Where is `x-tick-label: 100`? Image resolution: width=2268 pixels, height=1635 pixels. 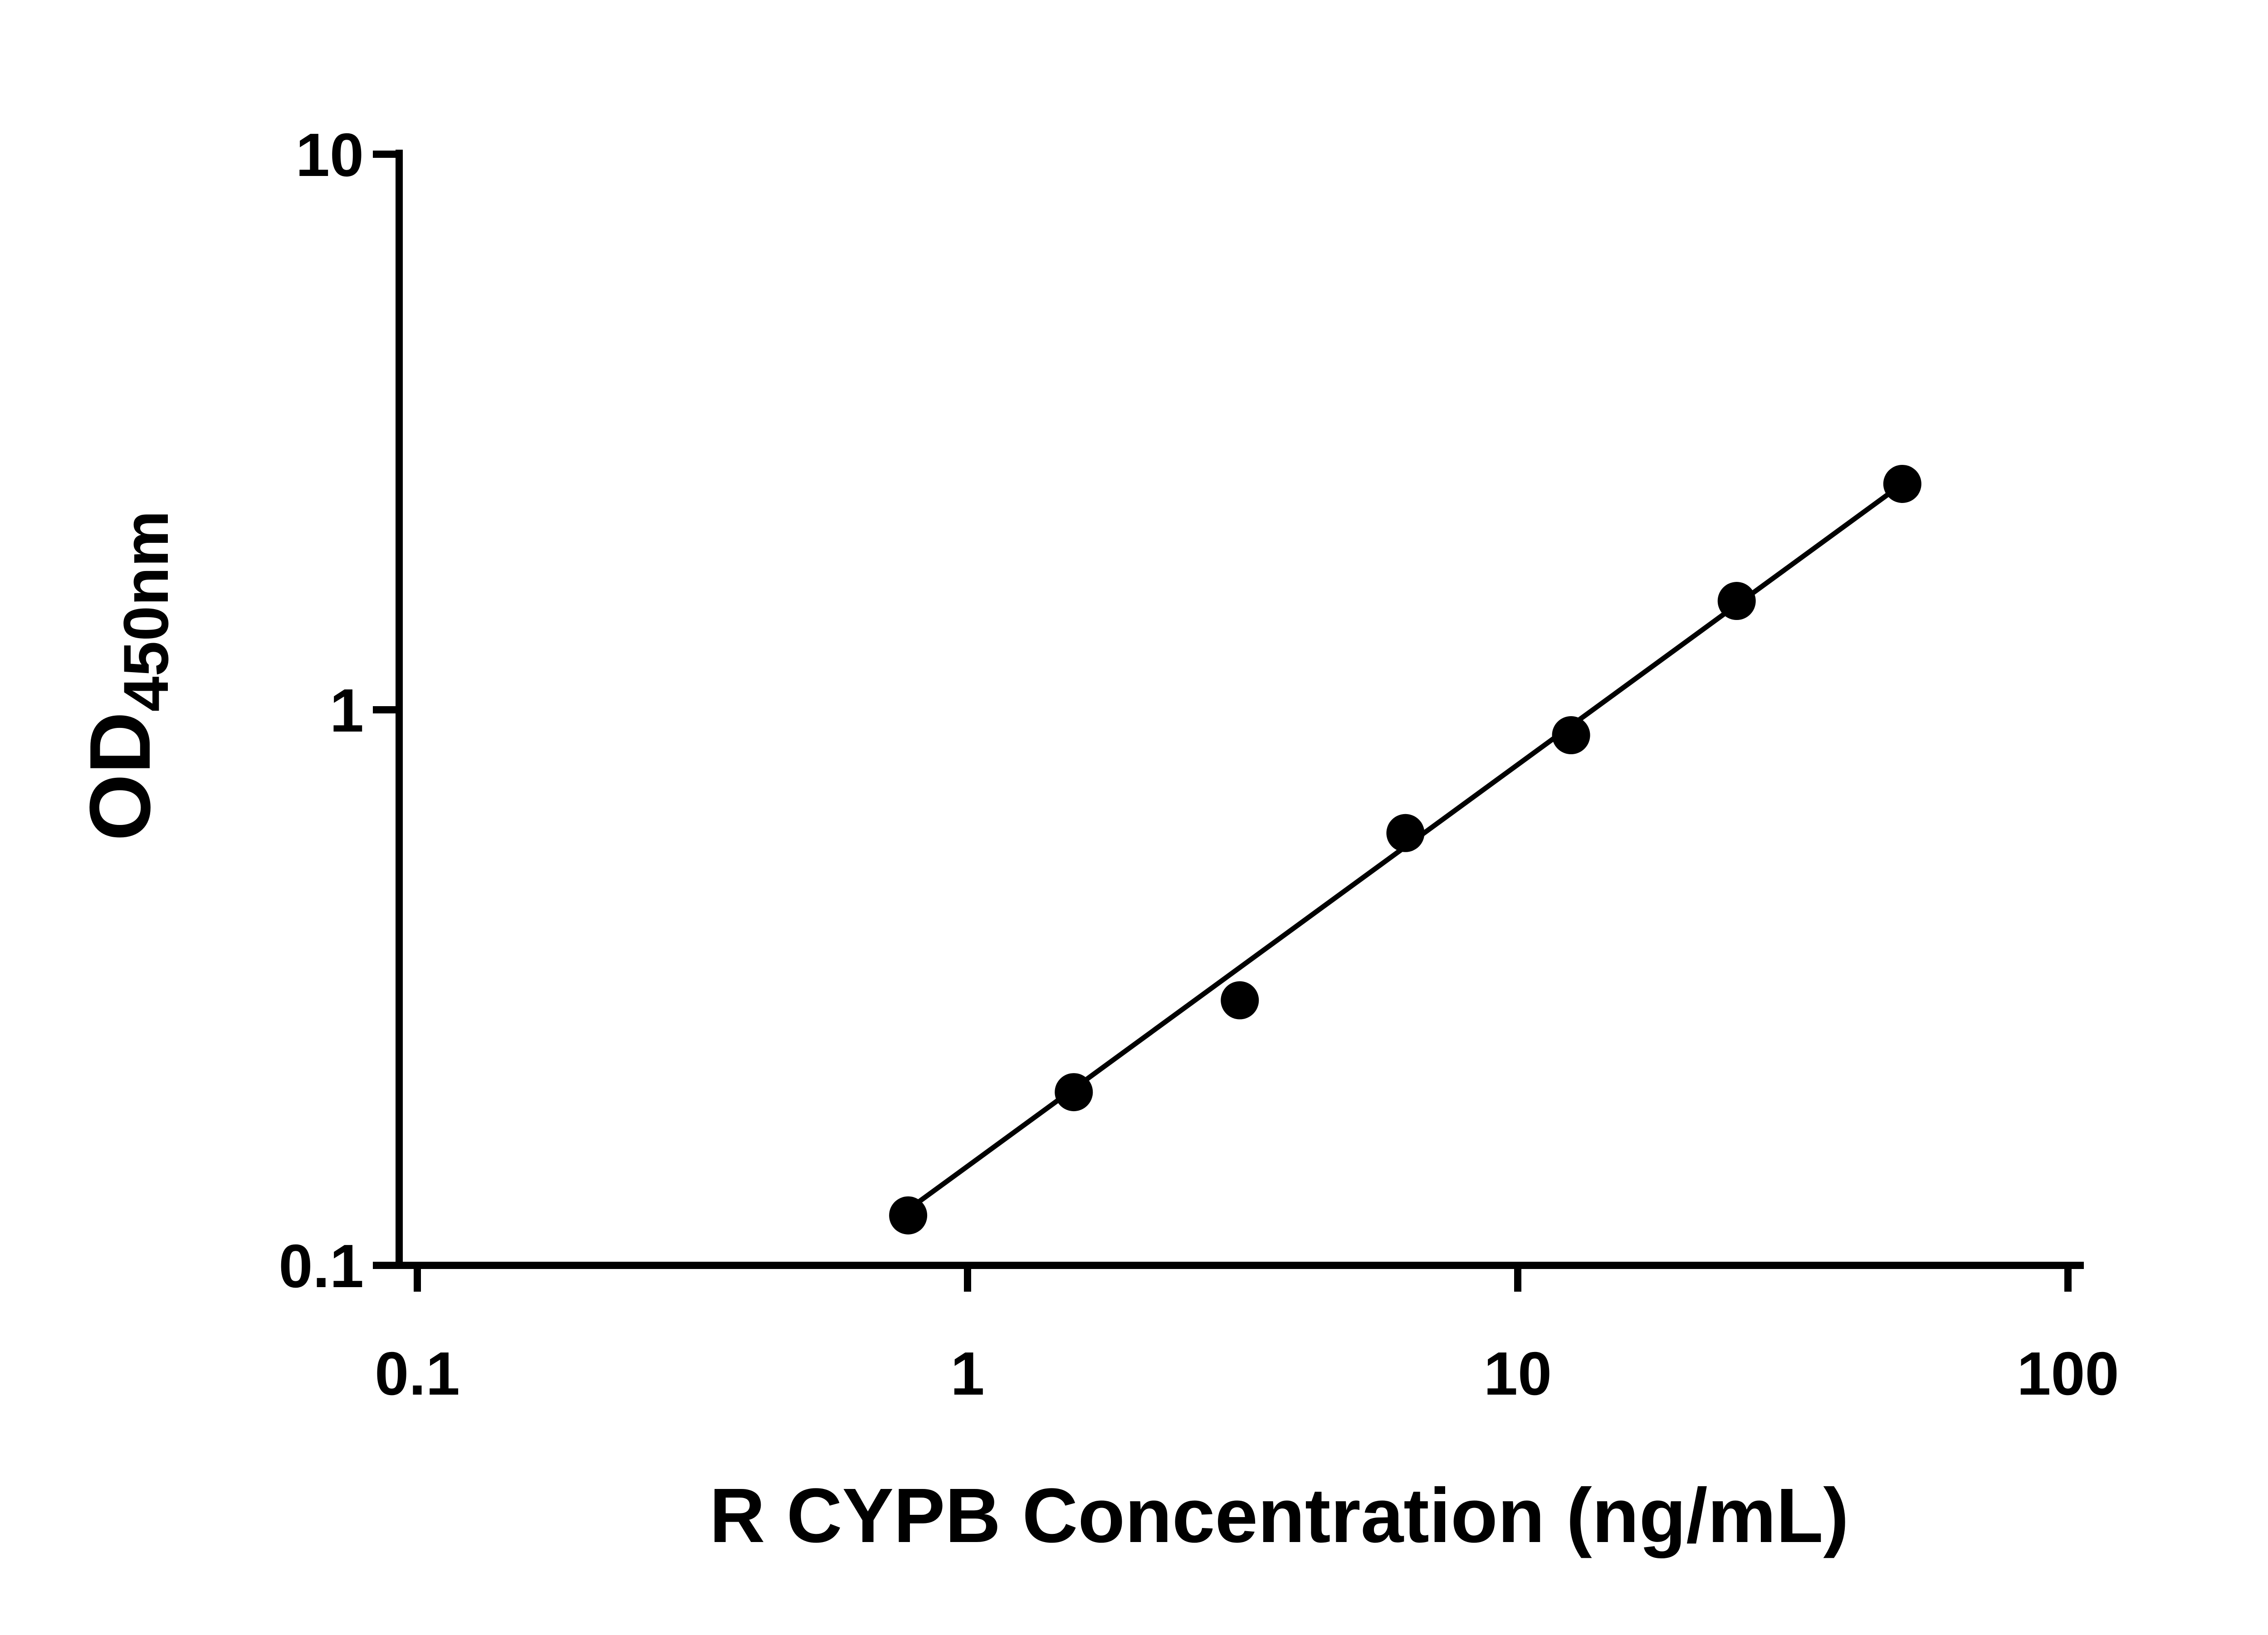
x-tick-label: 100 is located at coordinates (2068, 1374).